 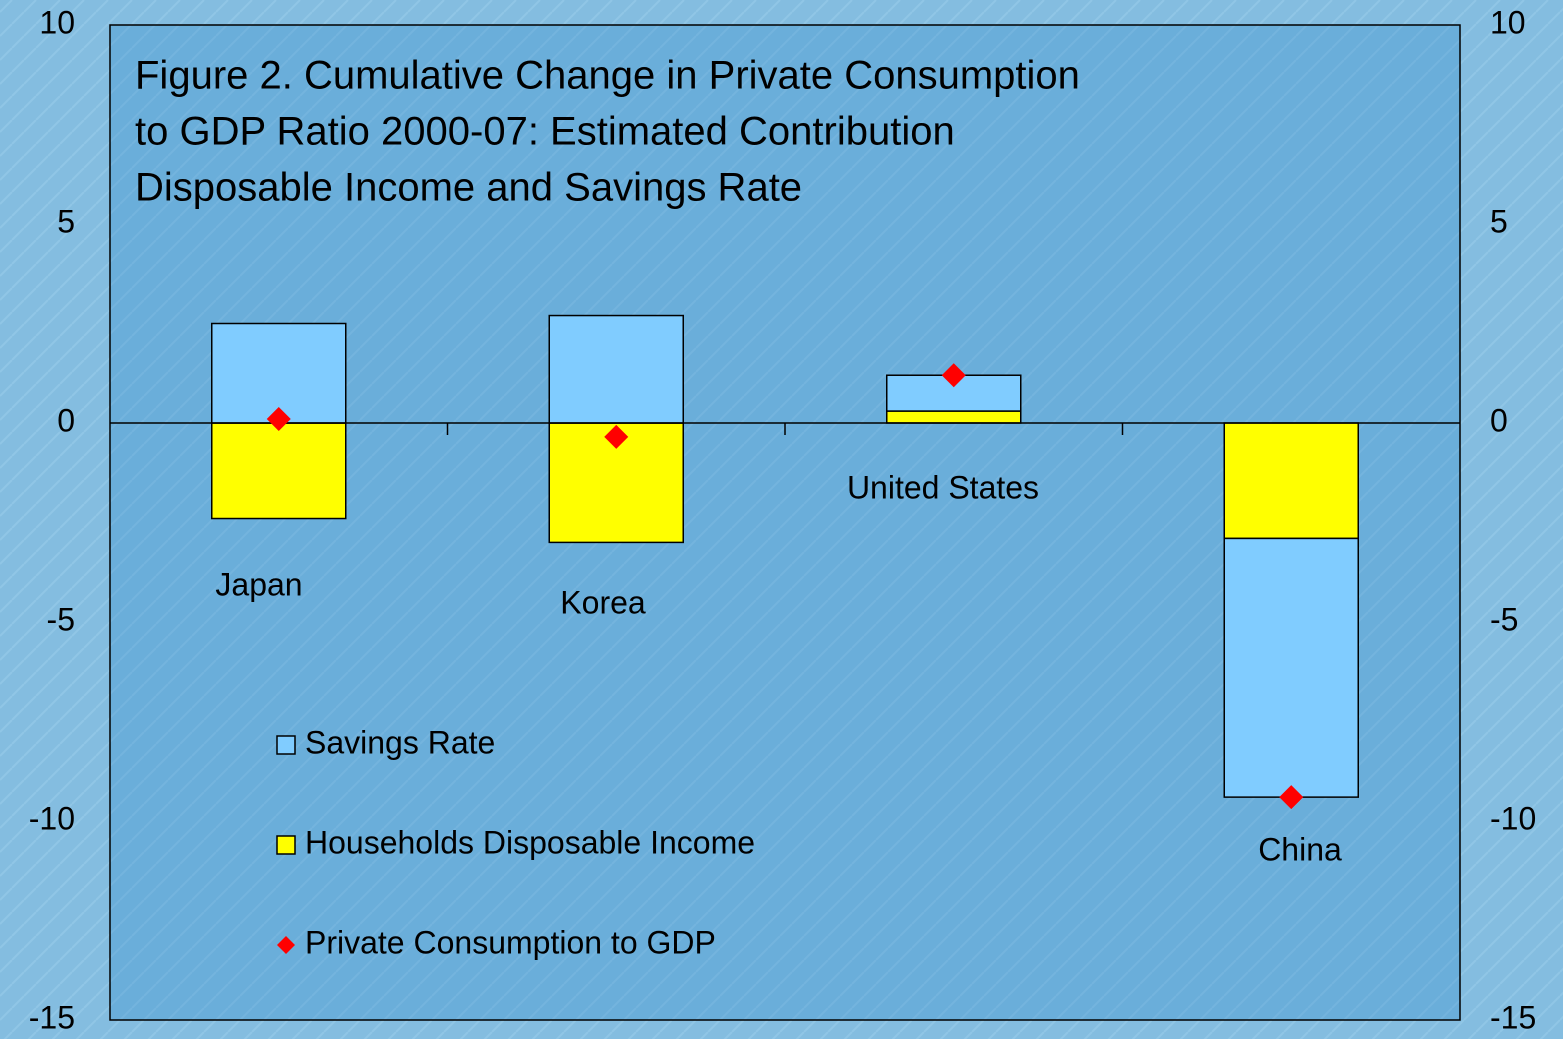 What do you see at coordinates (603, 602) in the screenshot?
I see `category-label: Korea` at bounding box center [603, 602].